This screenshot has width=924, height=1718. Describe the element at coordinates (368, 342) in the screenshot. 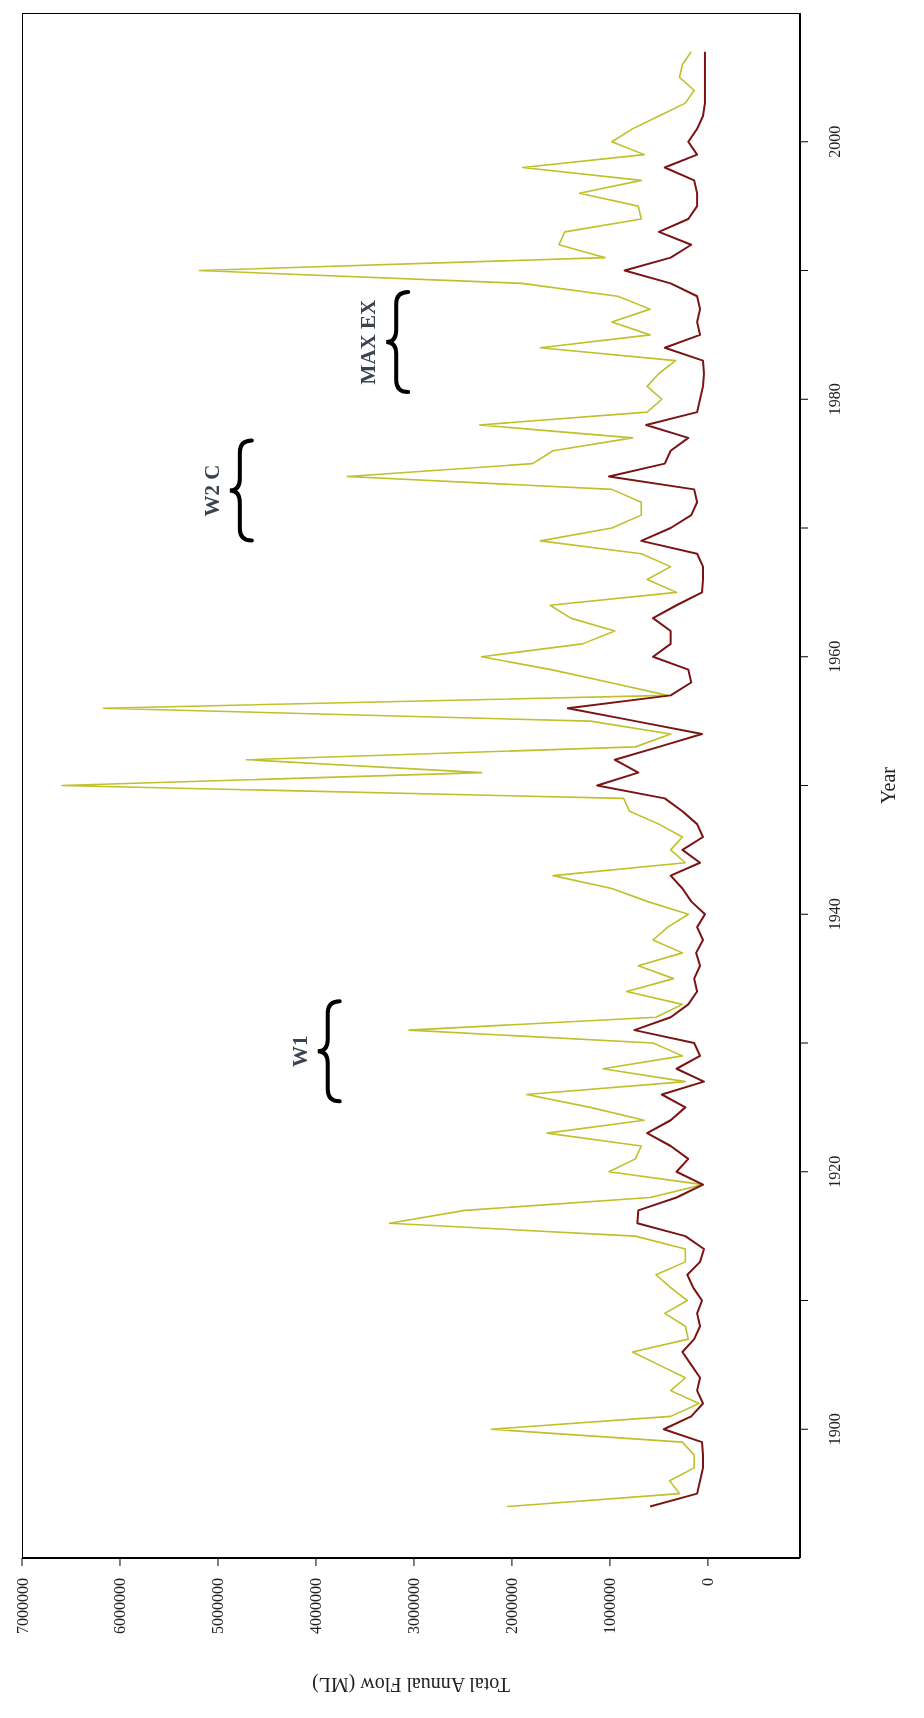

I see `annotation: MAX EX` at that location.